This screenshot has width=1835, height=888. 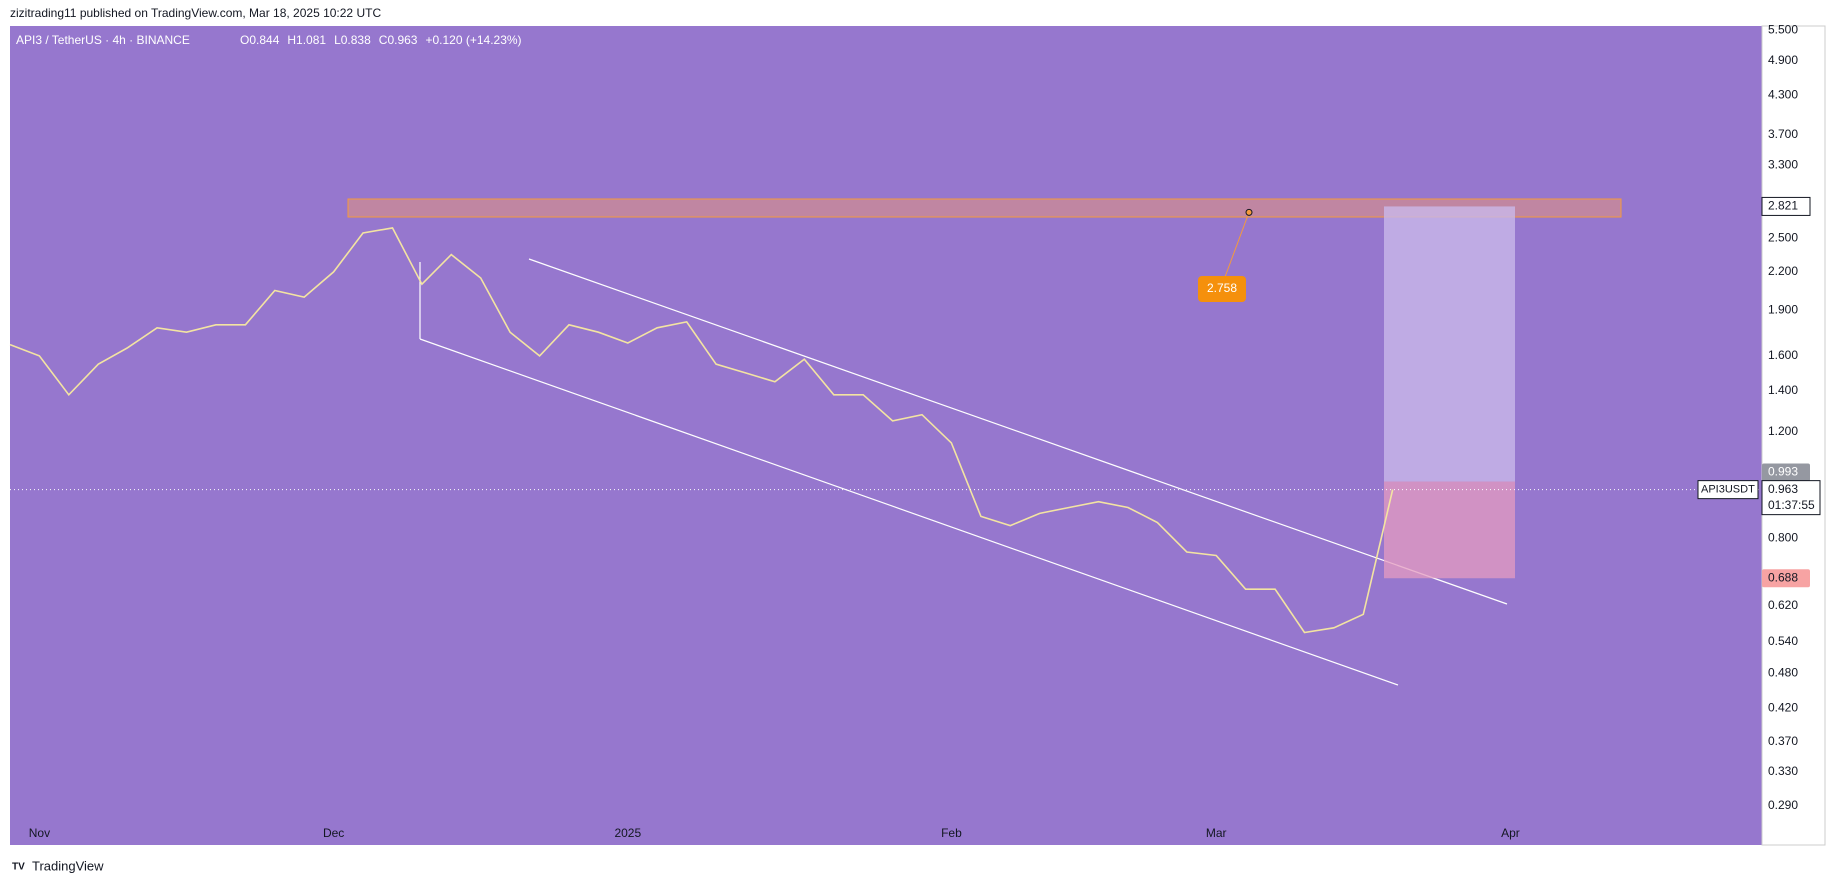 What do you see at coordinates (333, 833) in the screenshot?
I see `x-tick-label: Dec` at bounding box center [333, 833].